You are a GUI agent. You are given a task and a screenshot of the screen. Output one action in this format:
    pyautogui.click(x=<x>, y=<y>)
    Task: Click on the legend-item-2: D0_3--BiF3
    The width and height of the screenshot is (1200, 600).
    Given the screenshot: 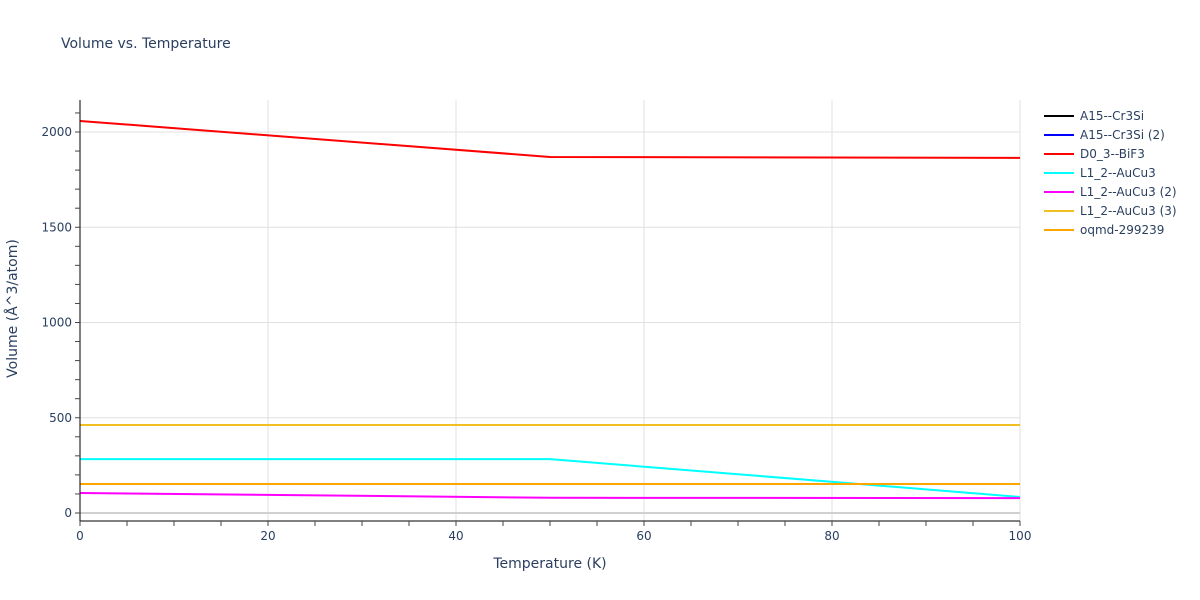 What is the action you would take?
    pyautogui.click(x=1110, y=153)
    